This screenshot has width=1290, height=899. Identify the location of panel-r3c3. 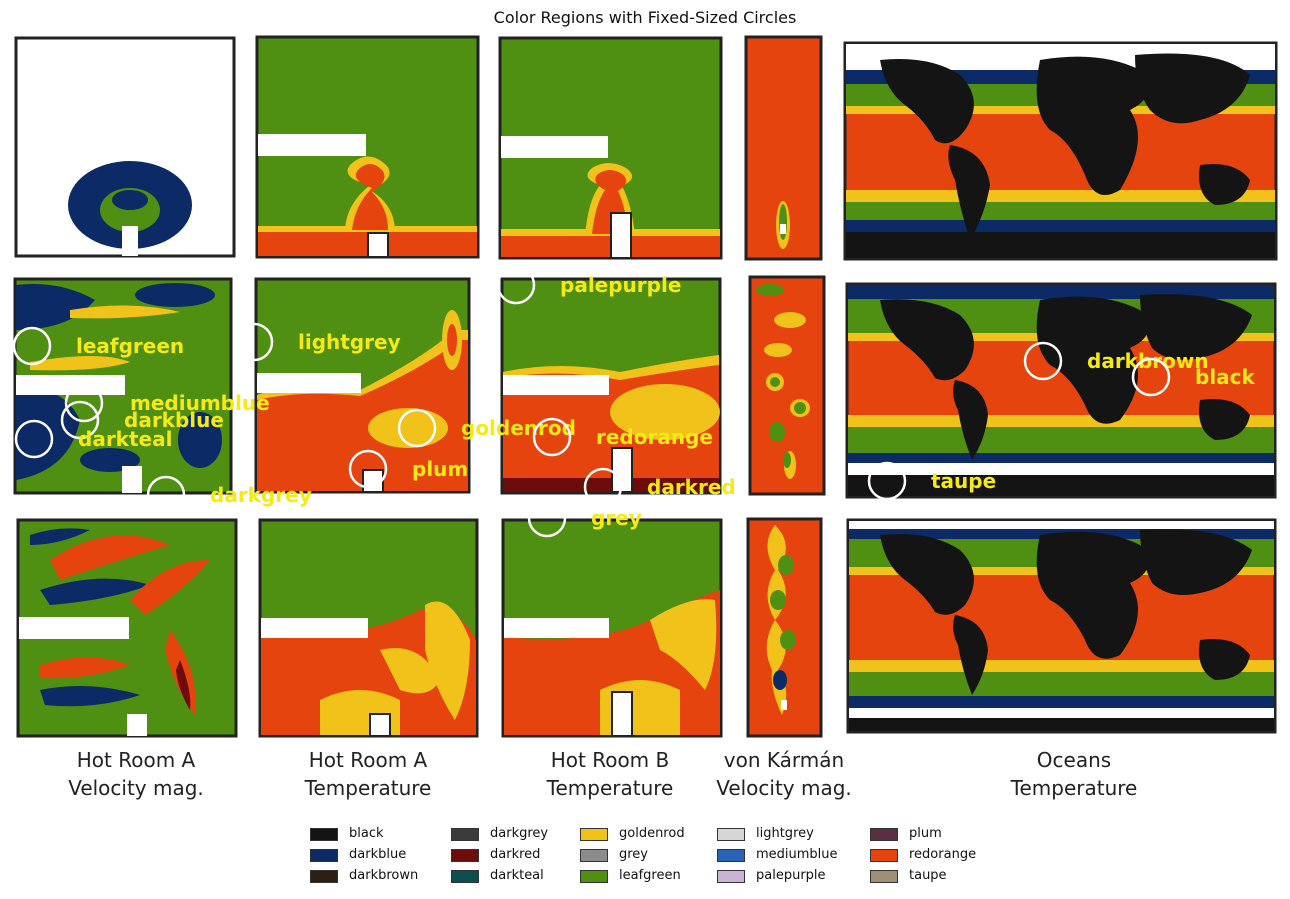
(612, 628).